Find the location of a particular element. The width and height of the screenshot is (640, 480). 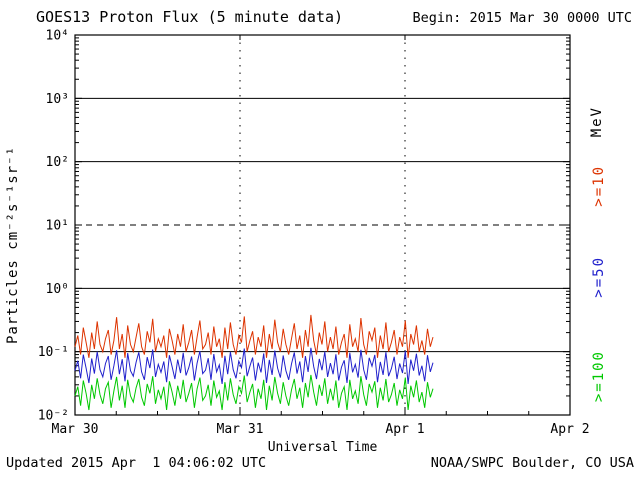

svg-text: 10⁻¹ is located at coordinates (53, 352).